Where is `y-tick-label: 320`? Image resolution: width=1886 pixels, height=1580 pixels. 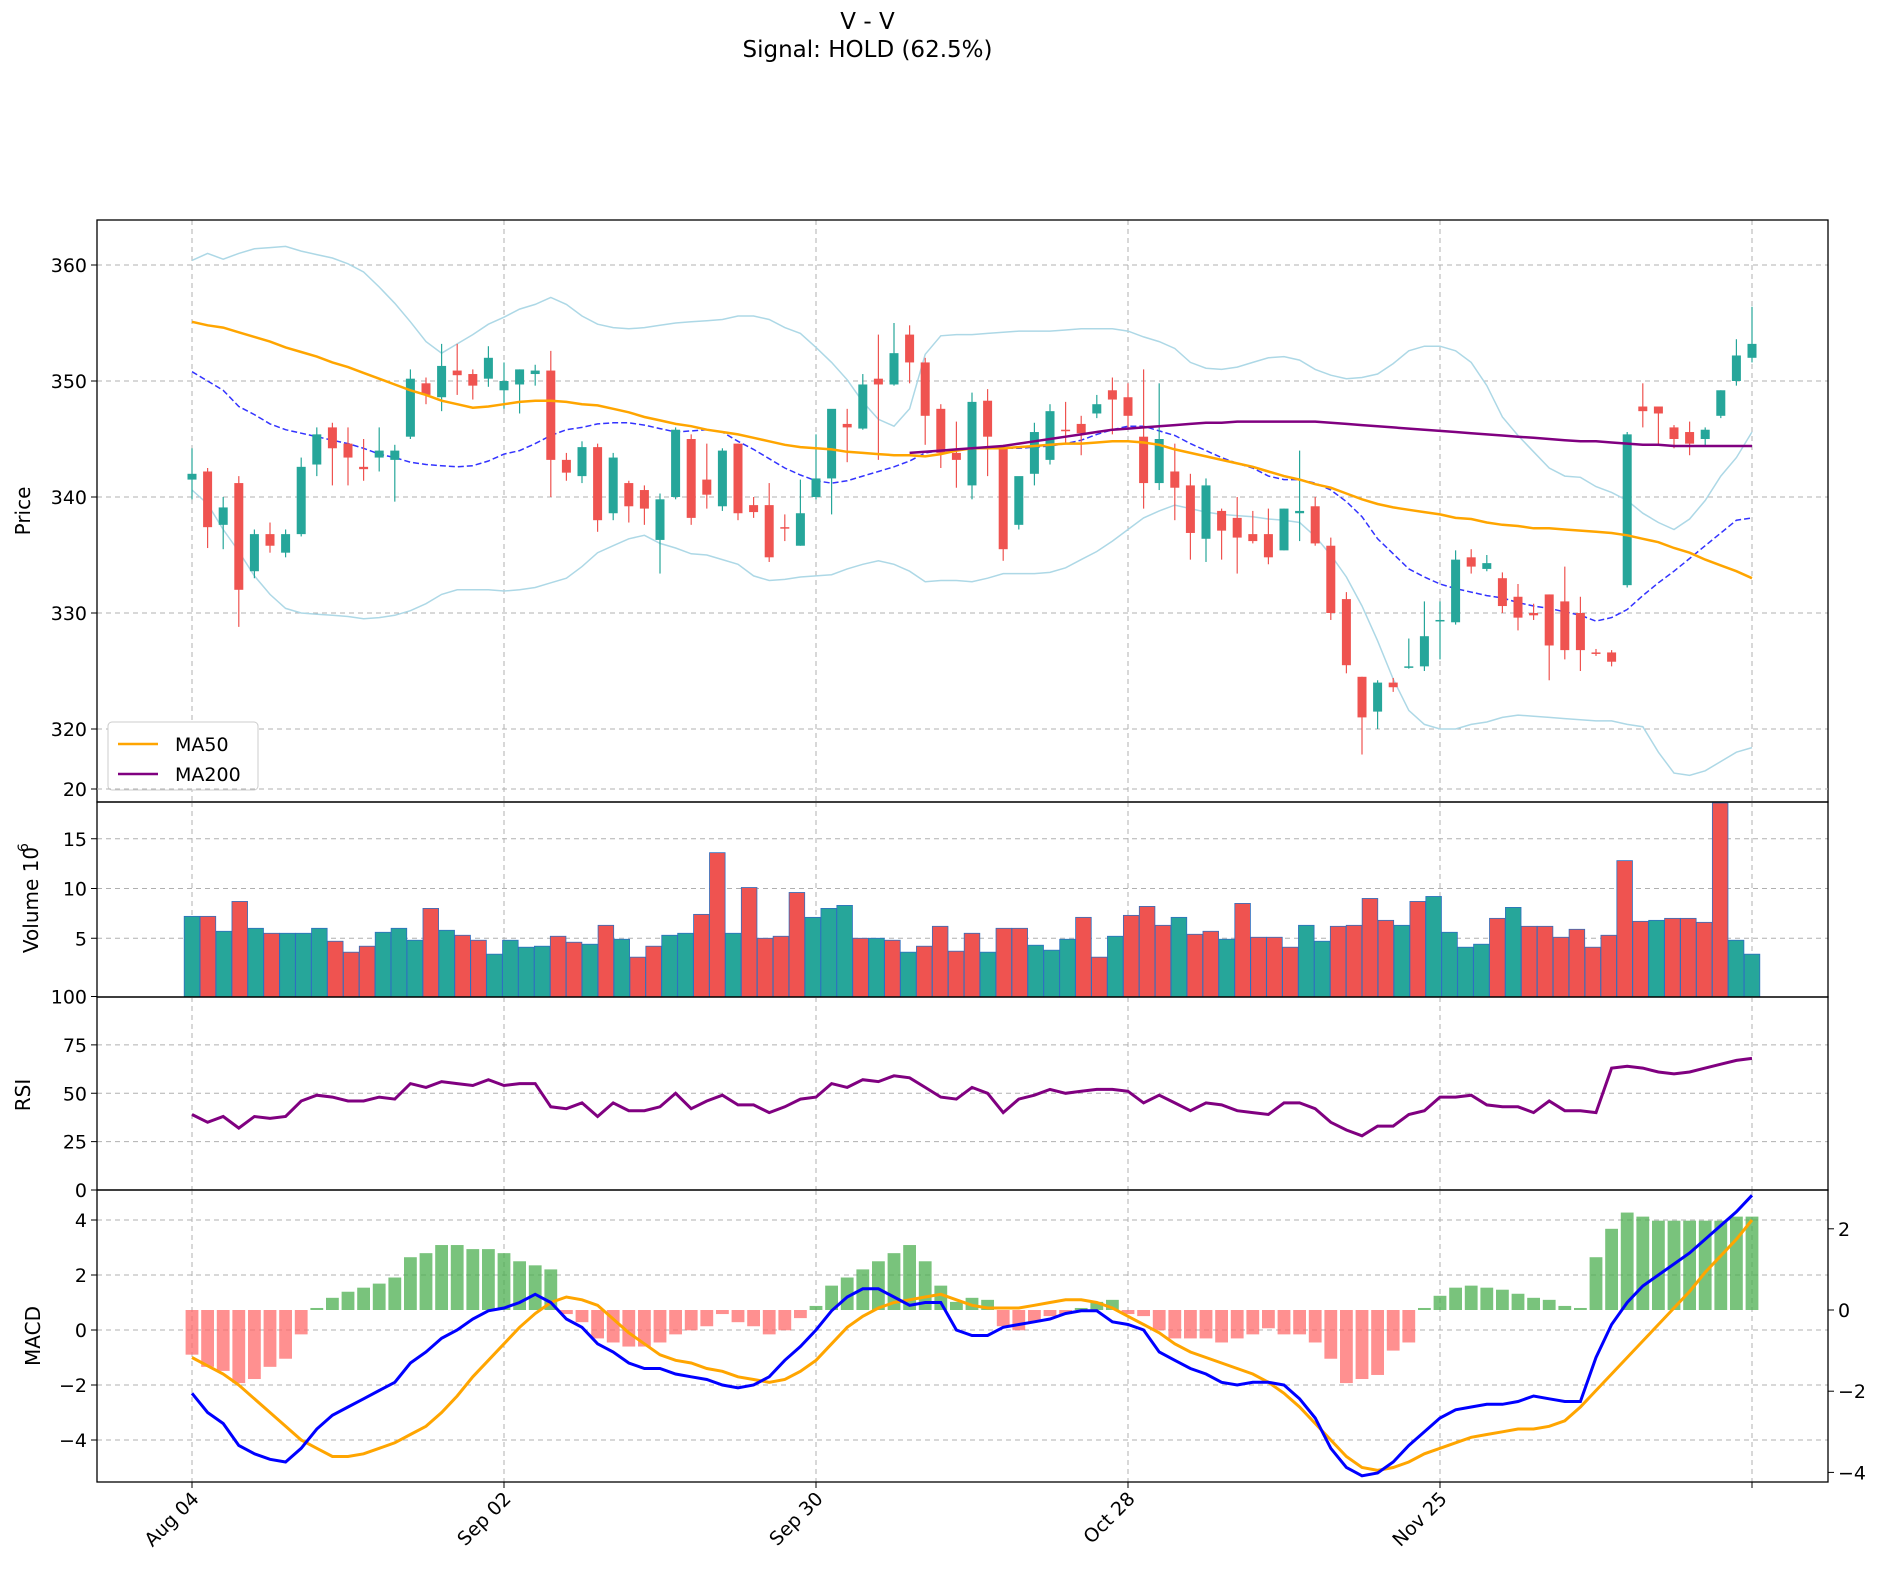
y-tick-label: 320 is located at coordinates (69, 730).